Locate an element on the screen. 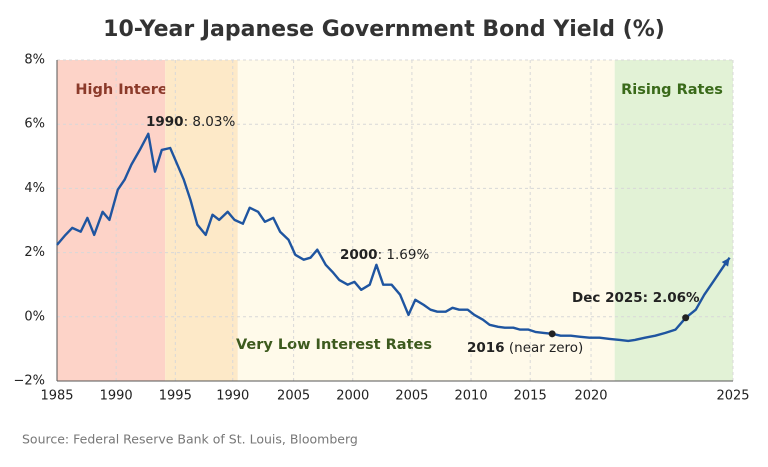 This screenshot has width=768, height=467. x-tick-label: 2000 is located at coordinates (352, 396).